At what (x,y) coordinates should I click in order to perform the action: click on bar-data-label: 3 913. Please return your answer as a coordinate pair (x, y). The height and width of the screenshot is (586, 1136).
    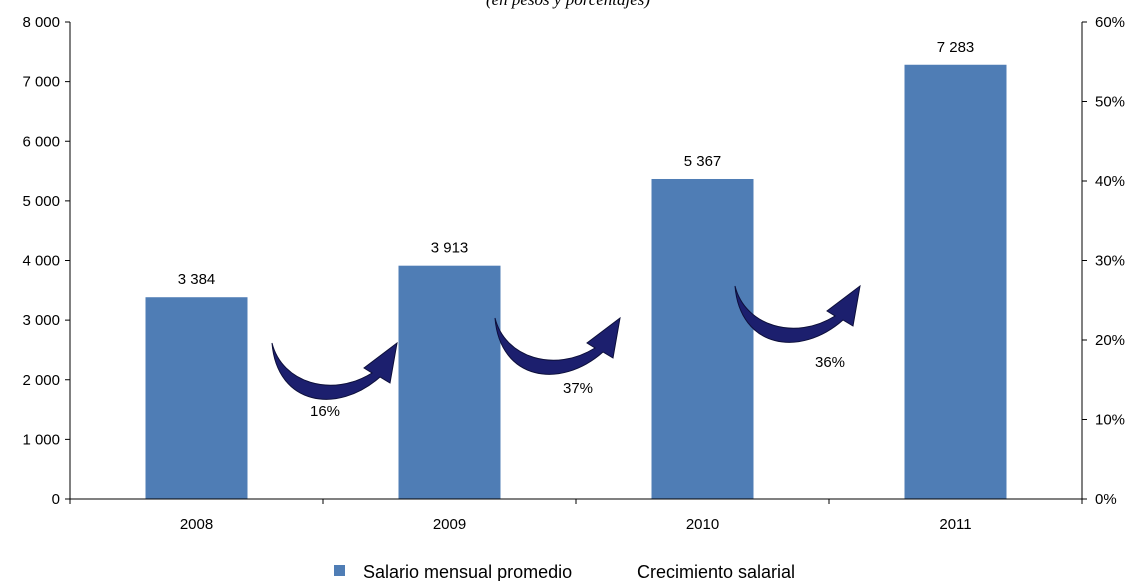
    Looking at the image, I should click on (450, 248).